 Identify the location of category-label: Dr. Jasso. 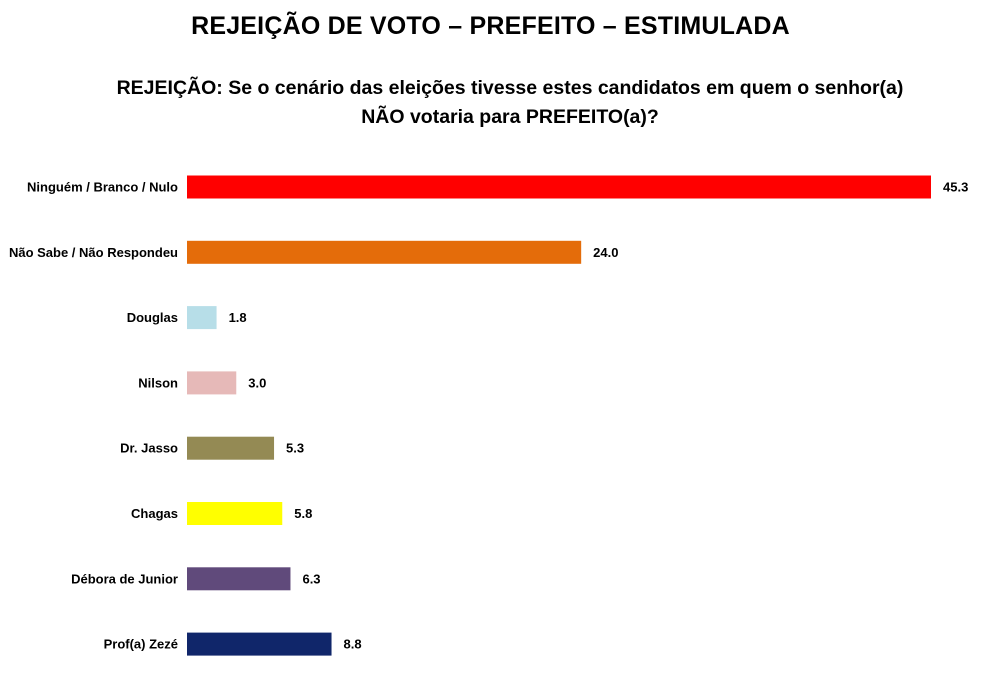
(149, 448).